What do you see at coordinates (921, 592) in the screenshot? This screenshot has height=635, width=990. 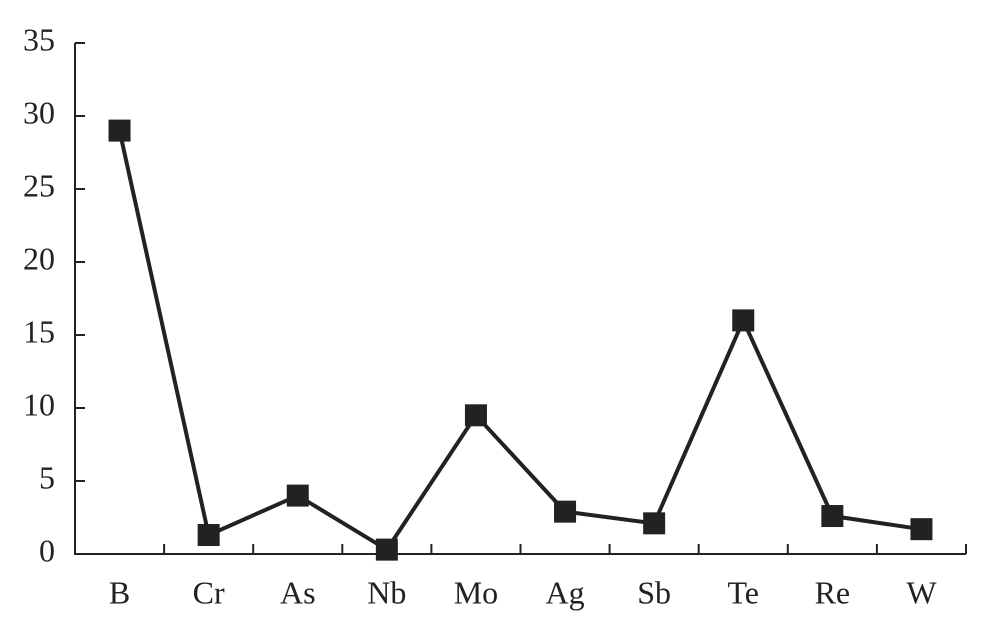 I see `x-tick-label: W` at bounding box center [921, 592].